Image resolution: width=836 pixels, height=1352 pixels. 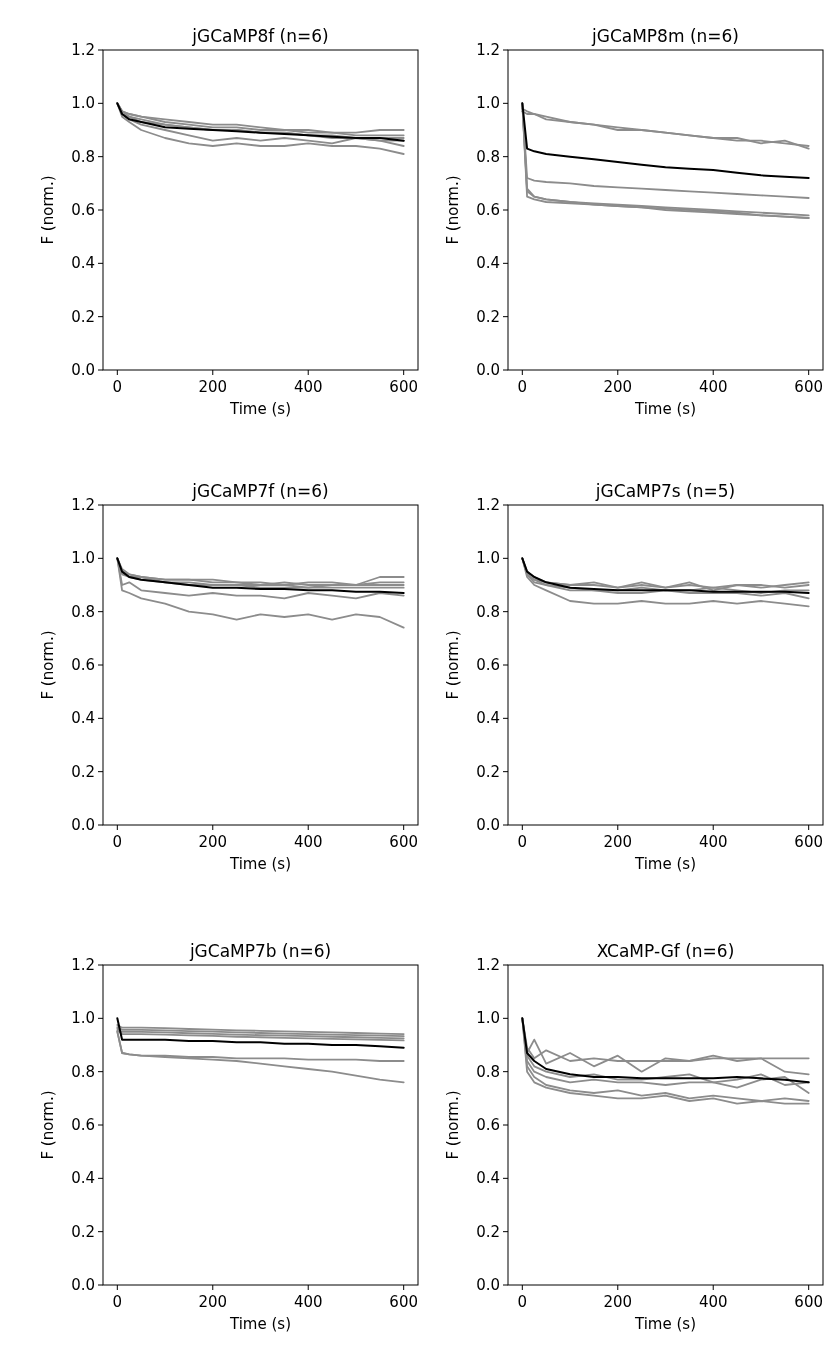 I want to click on chart-title: jGCaMP8m (n=6), so click(x=665, y=36).